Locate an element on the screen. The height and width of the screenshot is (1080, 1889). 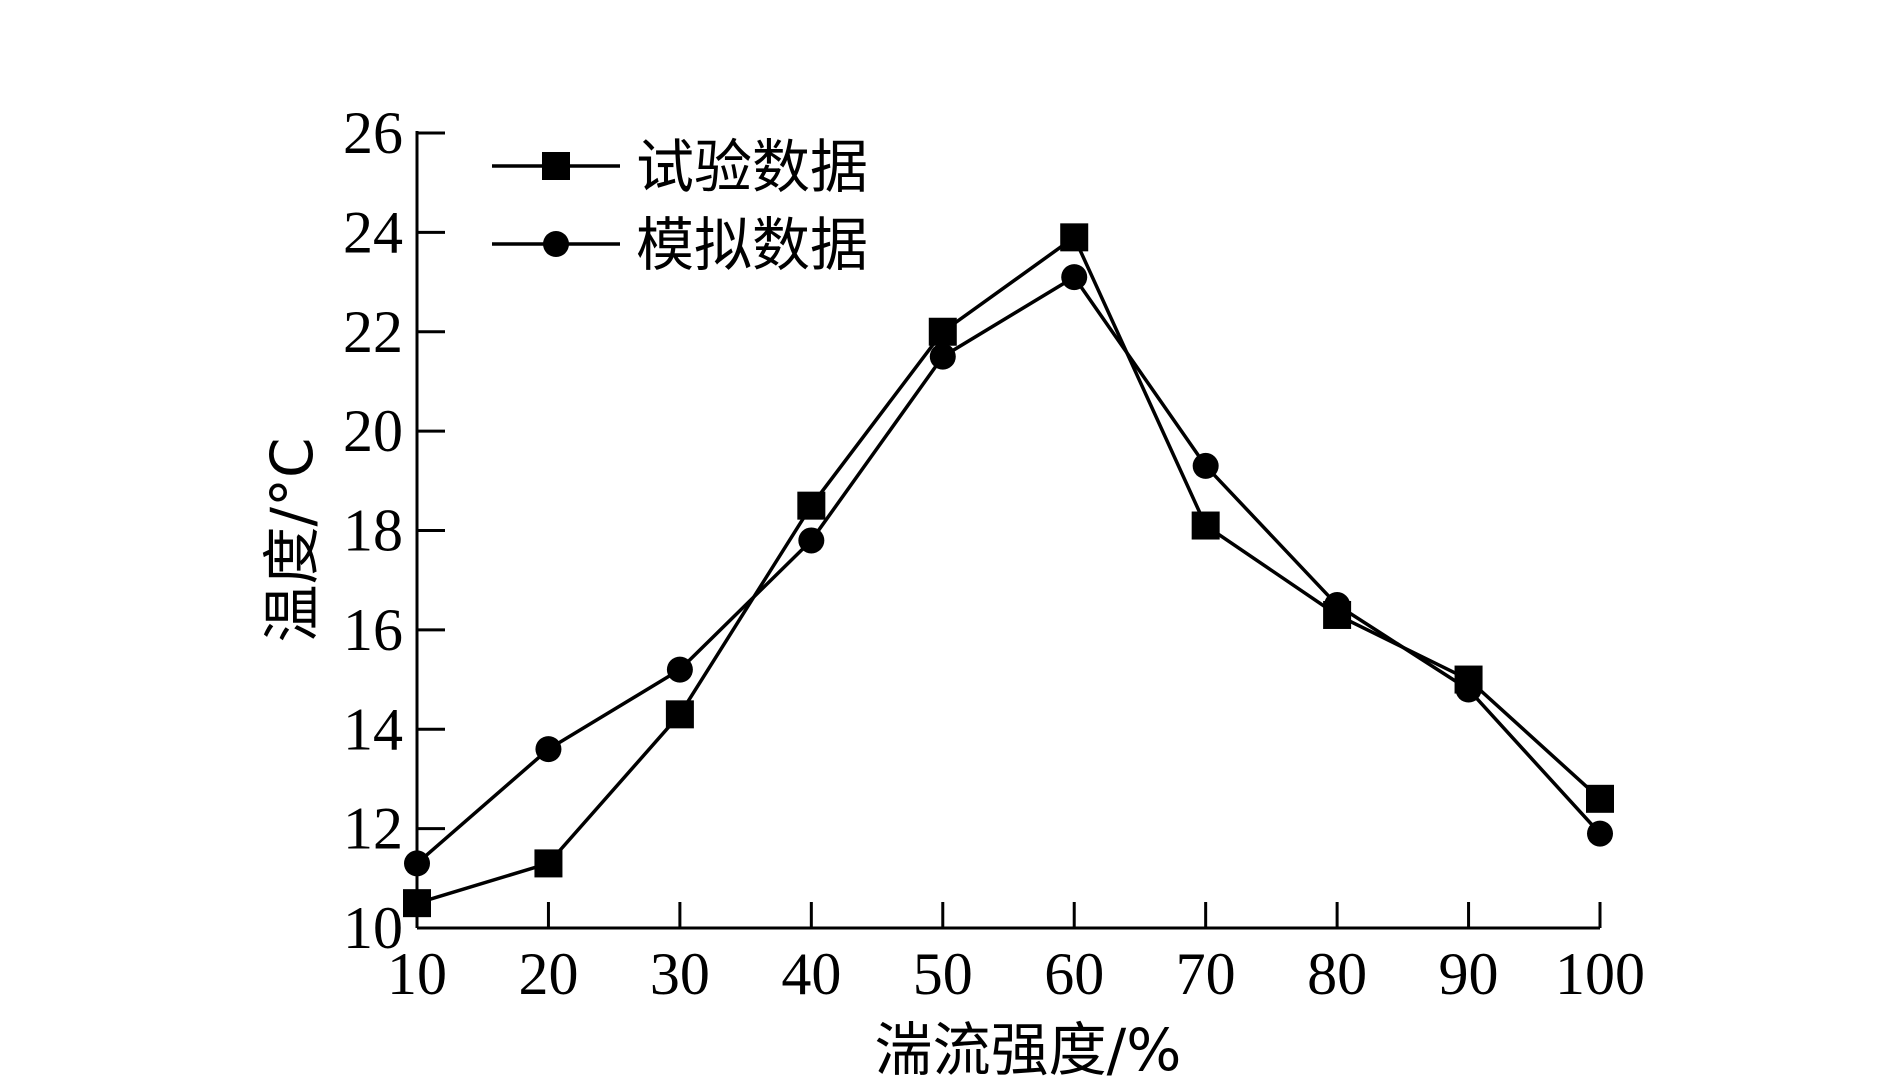
x-tick-label: 10 is located at coordinates (417, 974).